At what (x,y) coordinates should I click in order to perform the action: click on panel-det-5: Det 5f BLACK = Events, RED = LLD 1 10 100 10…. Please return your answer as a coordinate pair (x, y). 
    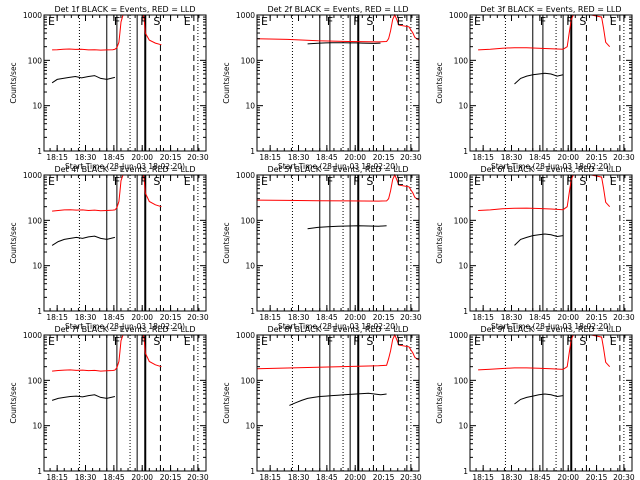
    Looking at the image, I should click on (322, 248).